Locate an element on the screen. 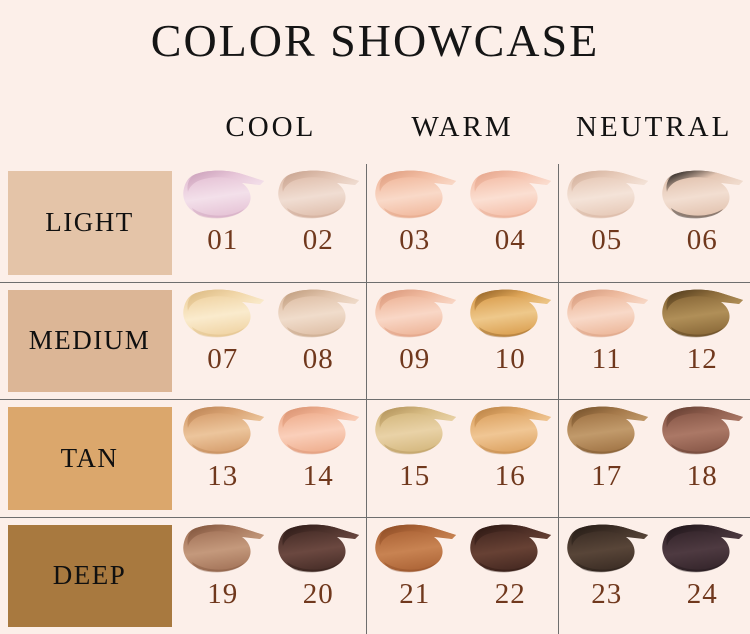 The image size is (750, 634). undertone-group-warm-medium: 09 10 is located at coordinates (462, 341).